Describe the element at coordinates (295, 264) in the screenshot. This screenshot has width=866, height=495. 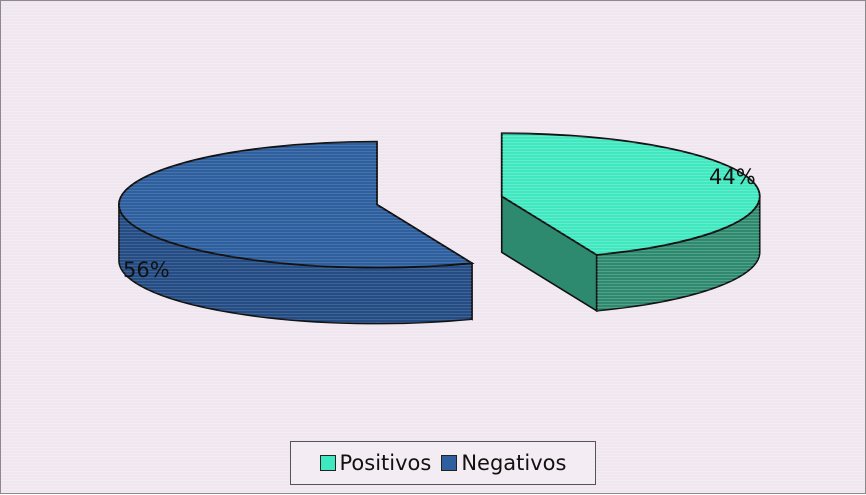
I see `slice-rim-texture-negativos` at that location.